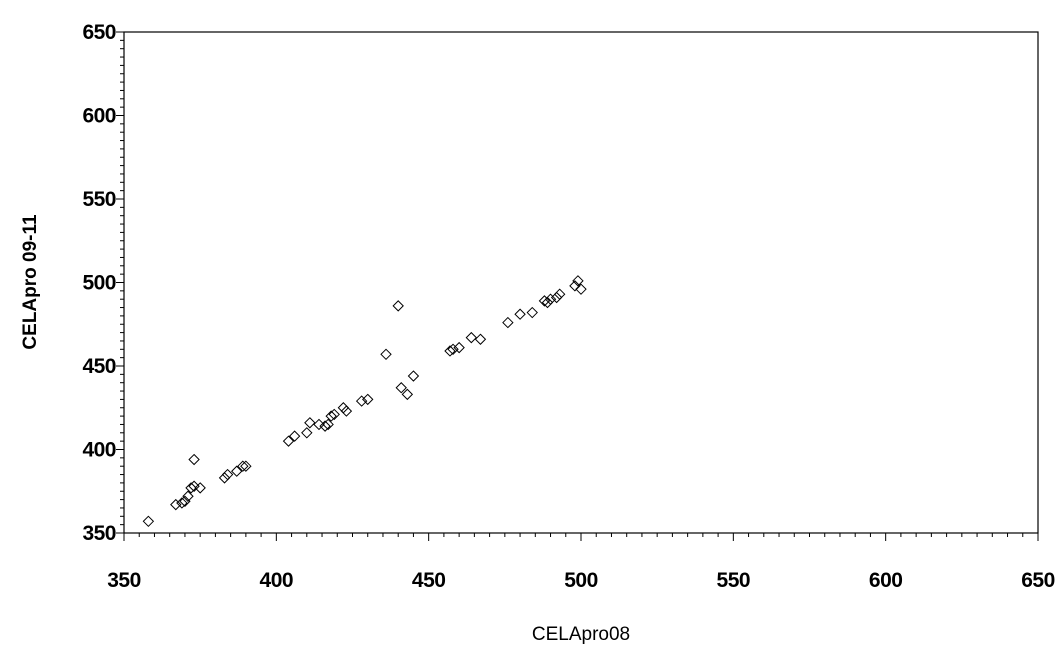 The image size is (1057, 657). Describe the element at coordinates (886, 580) in the screenshot. I see `x-tick-label: 600` at that location.